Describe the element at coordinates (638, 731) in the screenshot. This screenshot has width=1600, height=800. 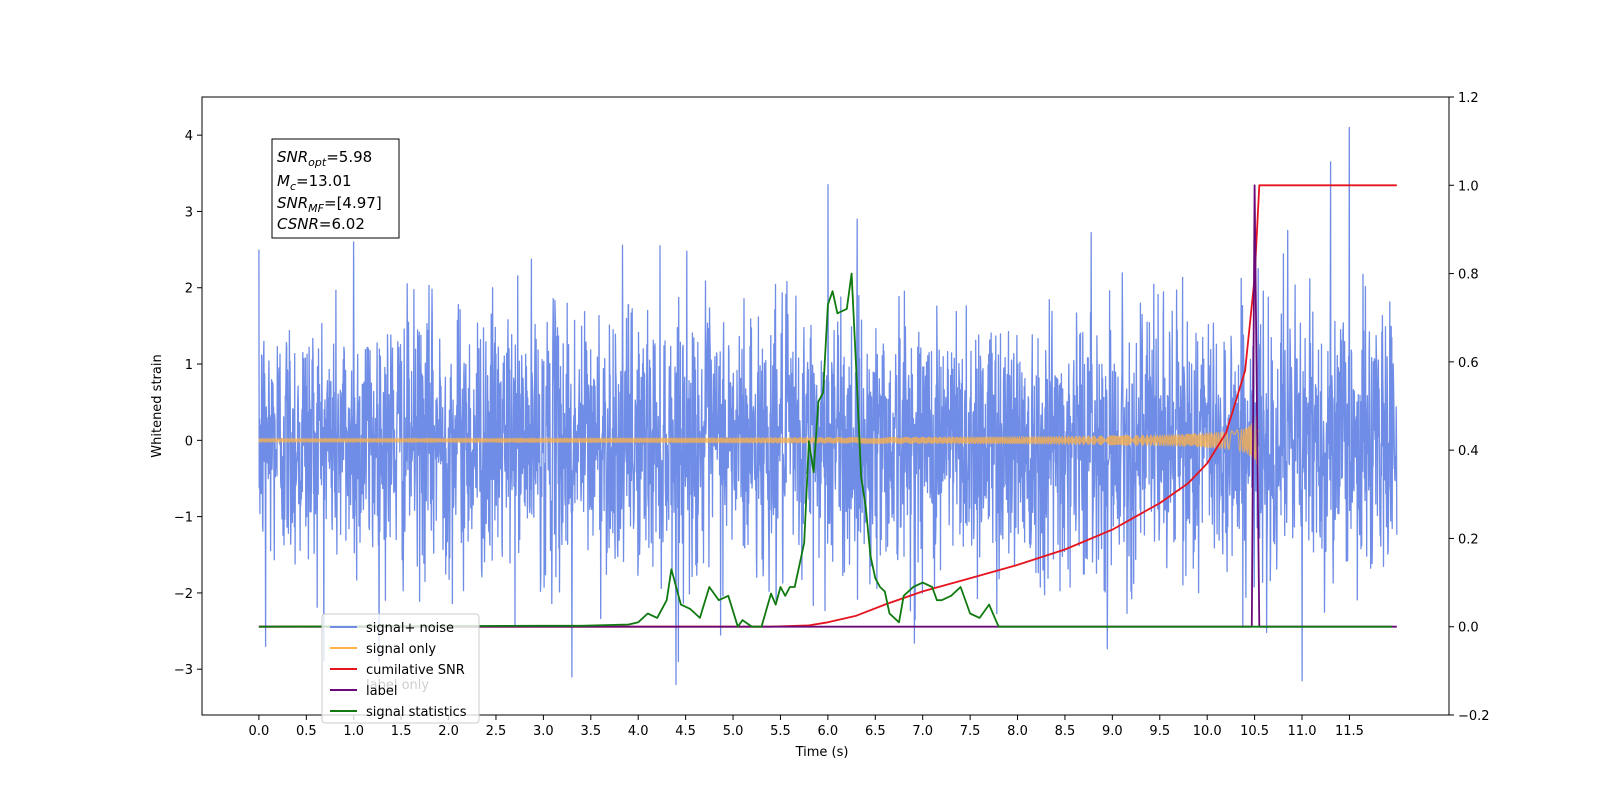
I see `x-tick-label: 4.0` at that location.